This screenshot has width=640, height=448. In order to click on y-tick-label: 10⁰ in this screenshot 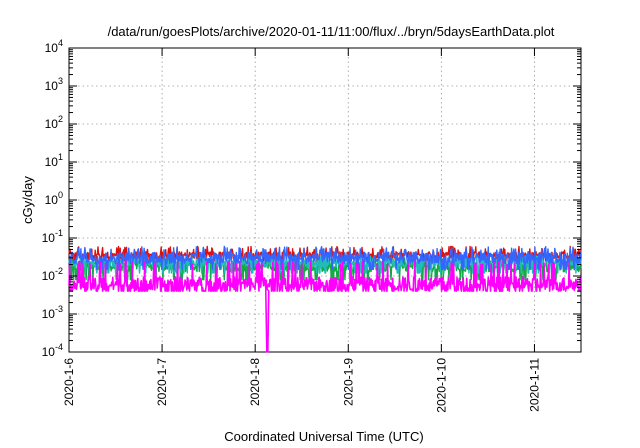, I will do `click(54, 198)`.